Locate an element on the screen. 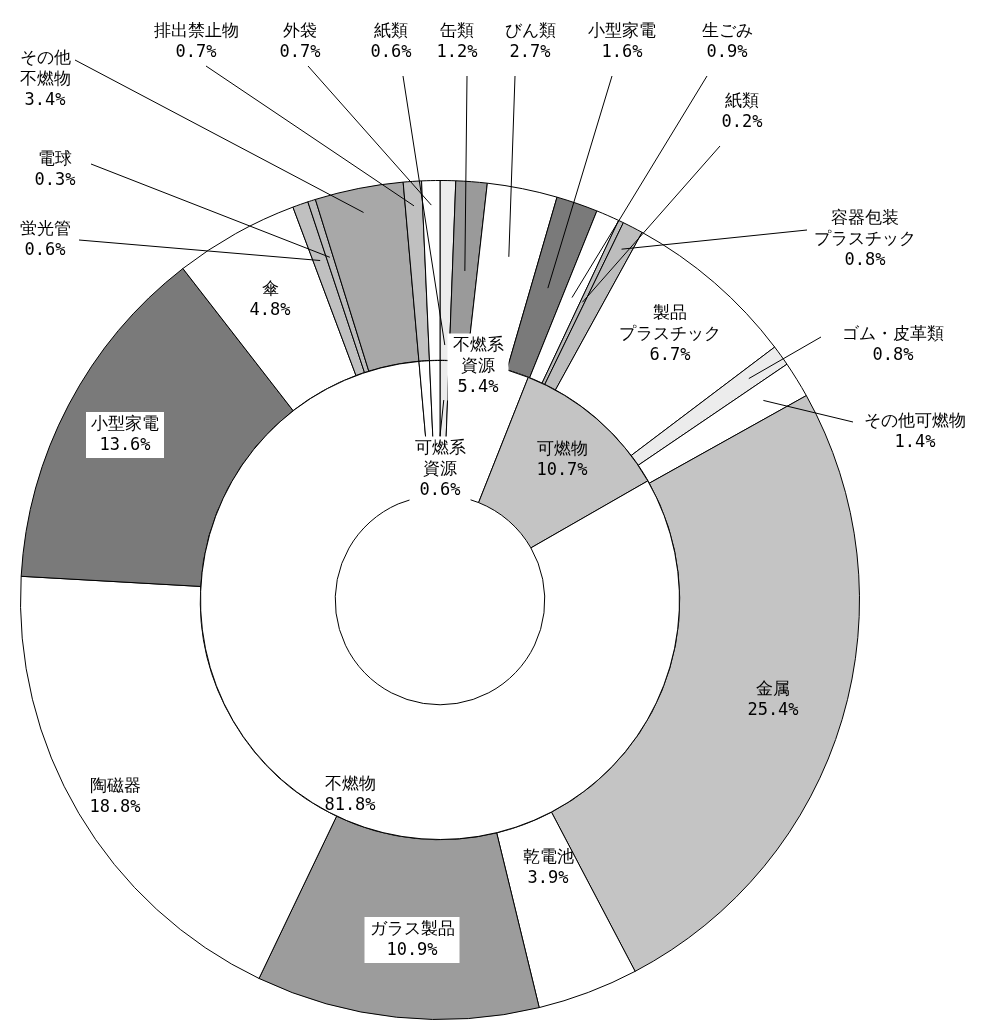 Image resolution: width=1001 pixels, height=1024 pixels. slice-label: 不燃系資源 is located at coordinates (478, 355).